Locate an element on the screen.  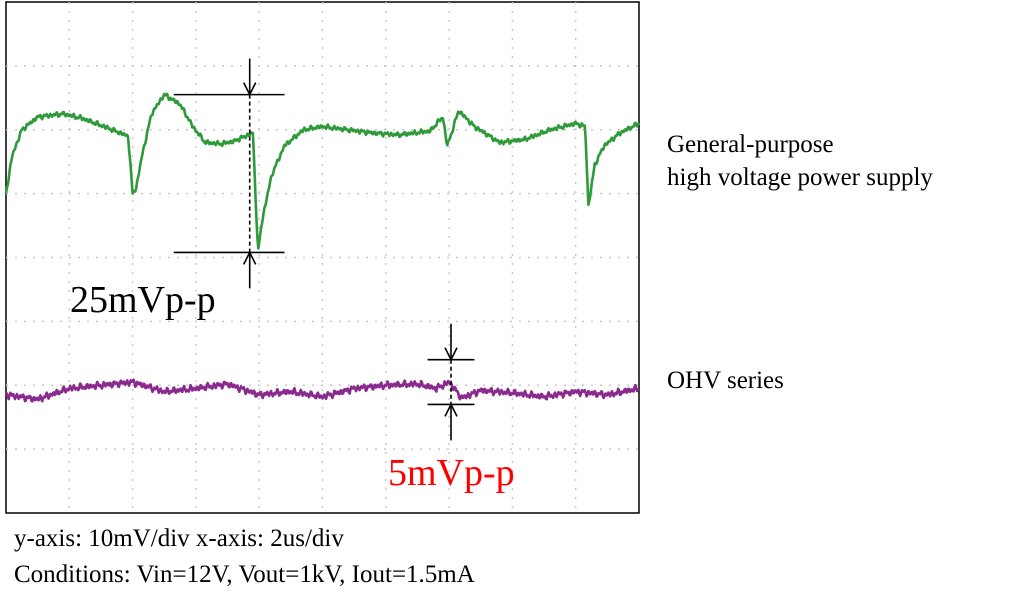
ripple-5mv-arrow-down-head is located at coordinates (451, 354).